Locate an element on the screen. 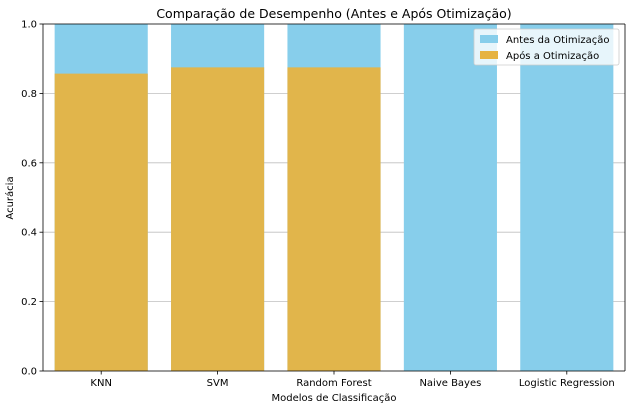 The width and height of the screenshot is (628, 403). legend-box is located at coordinates (546, 47).